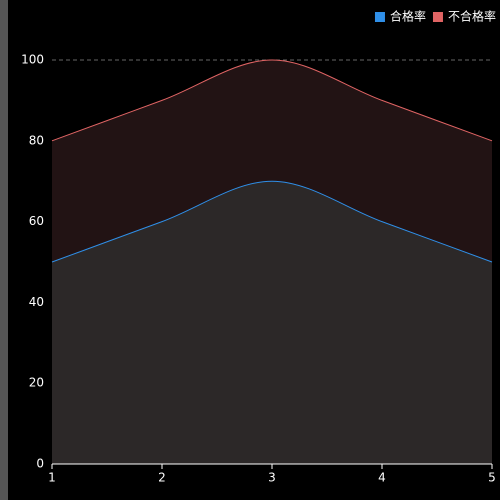  Describe the element at coordinates (472, 16) in the screenshot. I see `legend-label: 不合格率` at that location.